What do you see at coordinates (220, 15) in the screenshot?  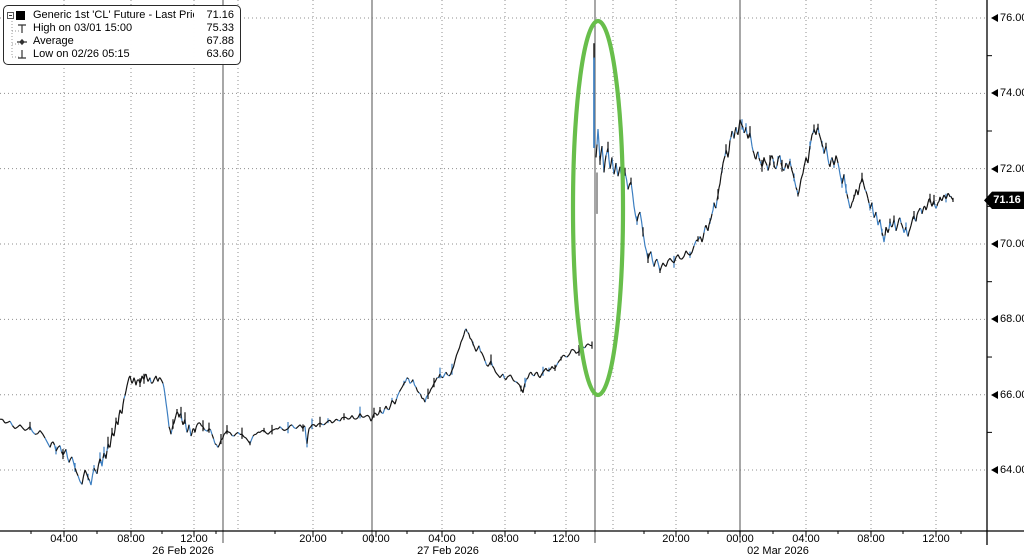 I see `legend-row-value: 71.16` at bounding box center [220, 15].